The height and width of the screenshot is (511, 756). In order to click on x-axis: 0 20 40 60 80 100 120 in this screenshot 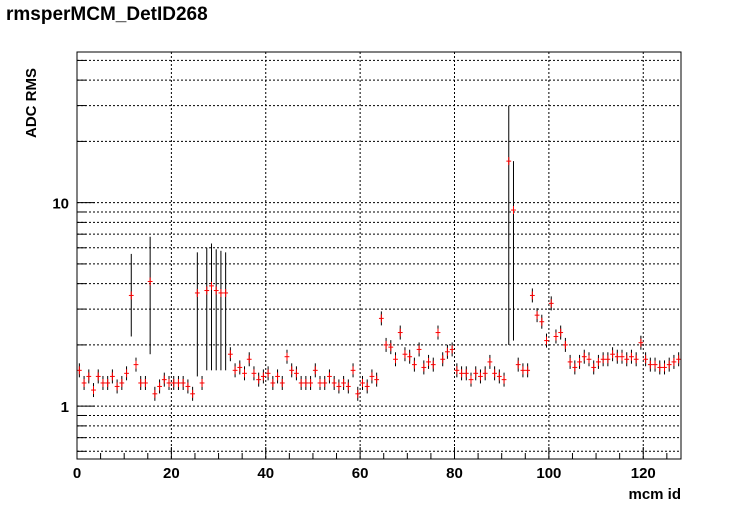, I will do `click(370, 464)`.